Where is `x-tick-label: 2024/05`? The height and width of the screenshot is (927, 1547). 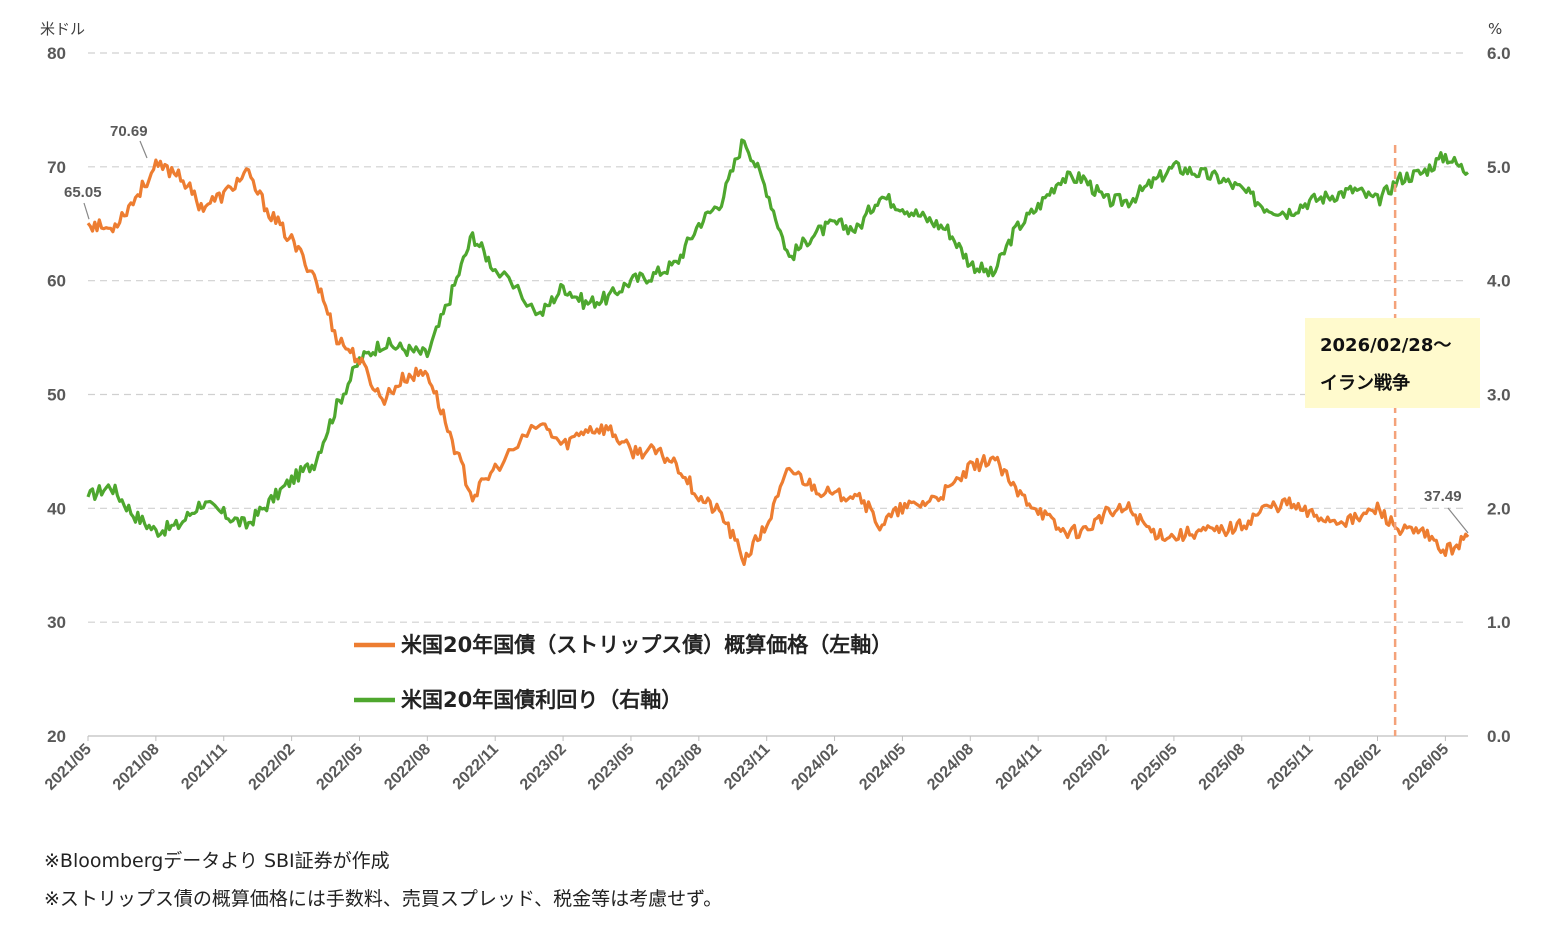 x-tick-label: 2024/05 is located at coordinates (882, 767).